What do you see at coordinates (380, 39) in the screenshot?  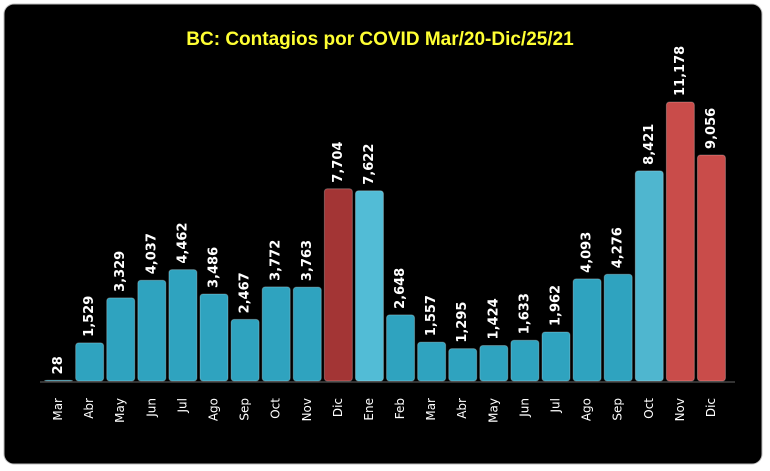 I see `chart-title: BC: Contagios por COVID Mar/20-Dic/25/21` at bounding box center [380, 39].